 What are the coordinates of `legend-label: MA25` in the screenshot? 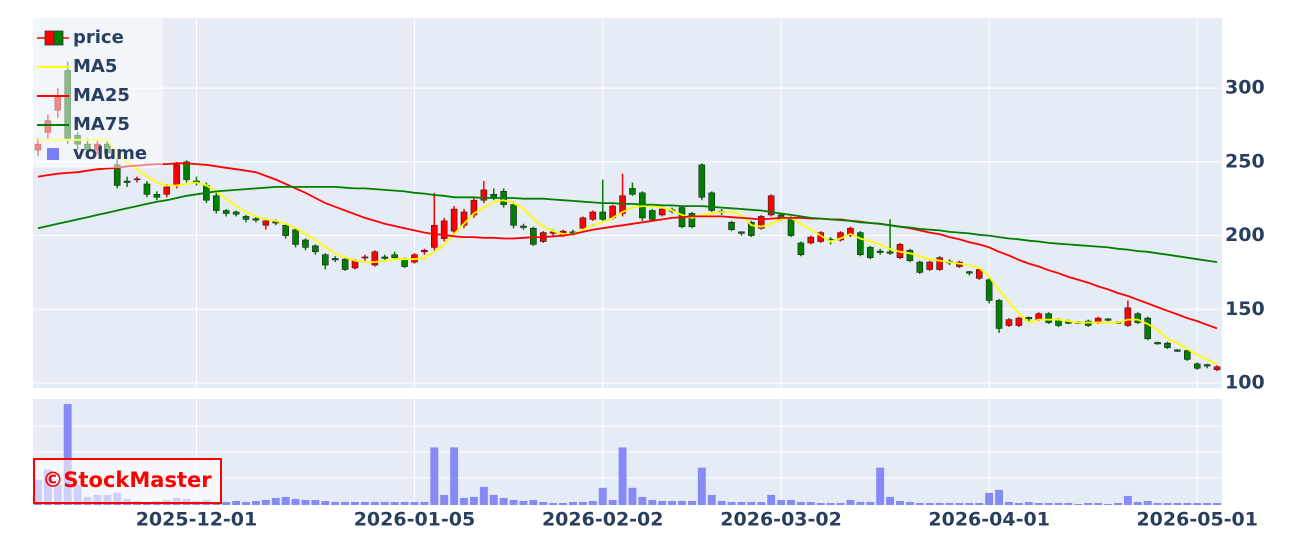 It's located at (101, 95).